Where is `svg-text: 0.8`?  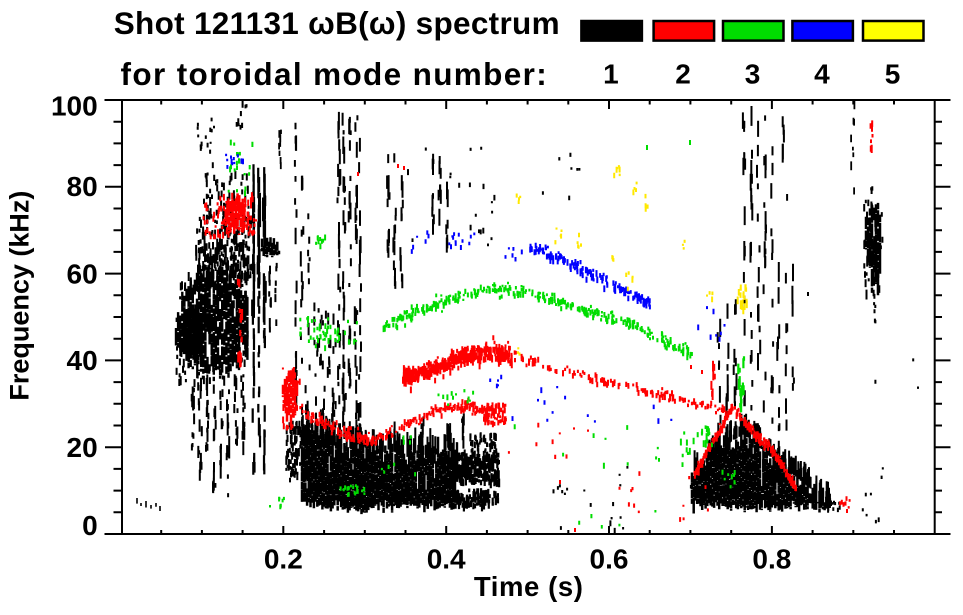
svg-text: 0.8 is located at coordinates (771, 558).